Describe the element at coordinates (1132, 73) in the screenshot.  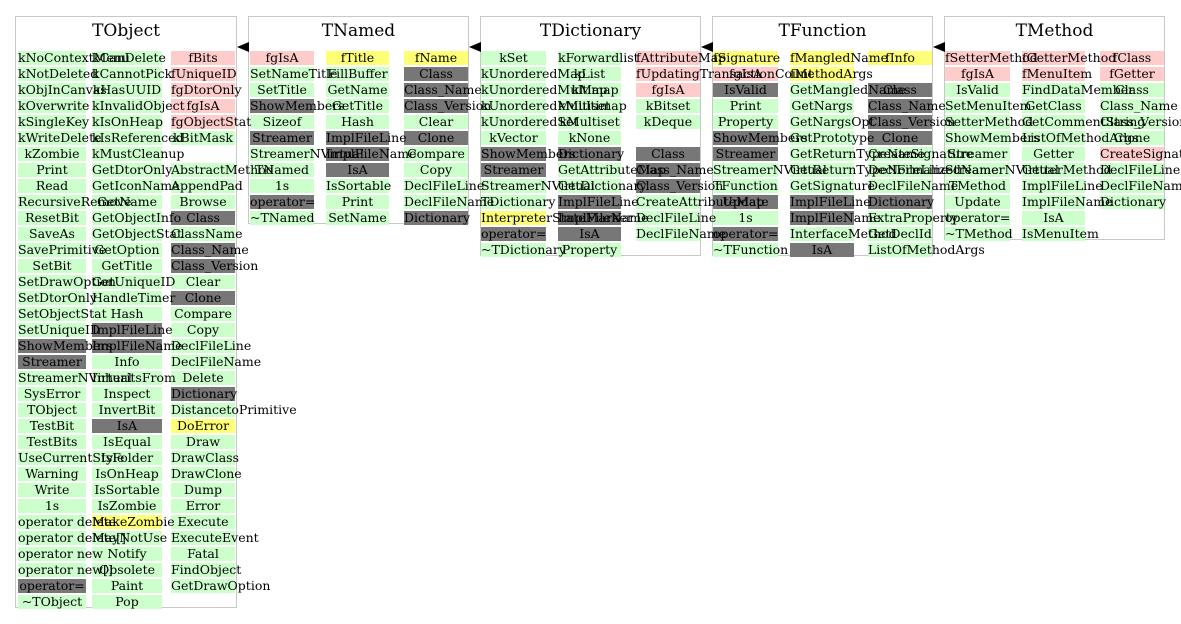
I see `member-name: fGetter` at that location.